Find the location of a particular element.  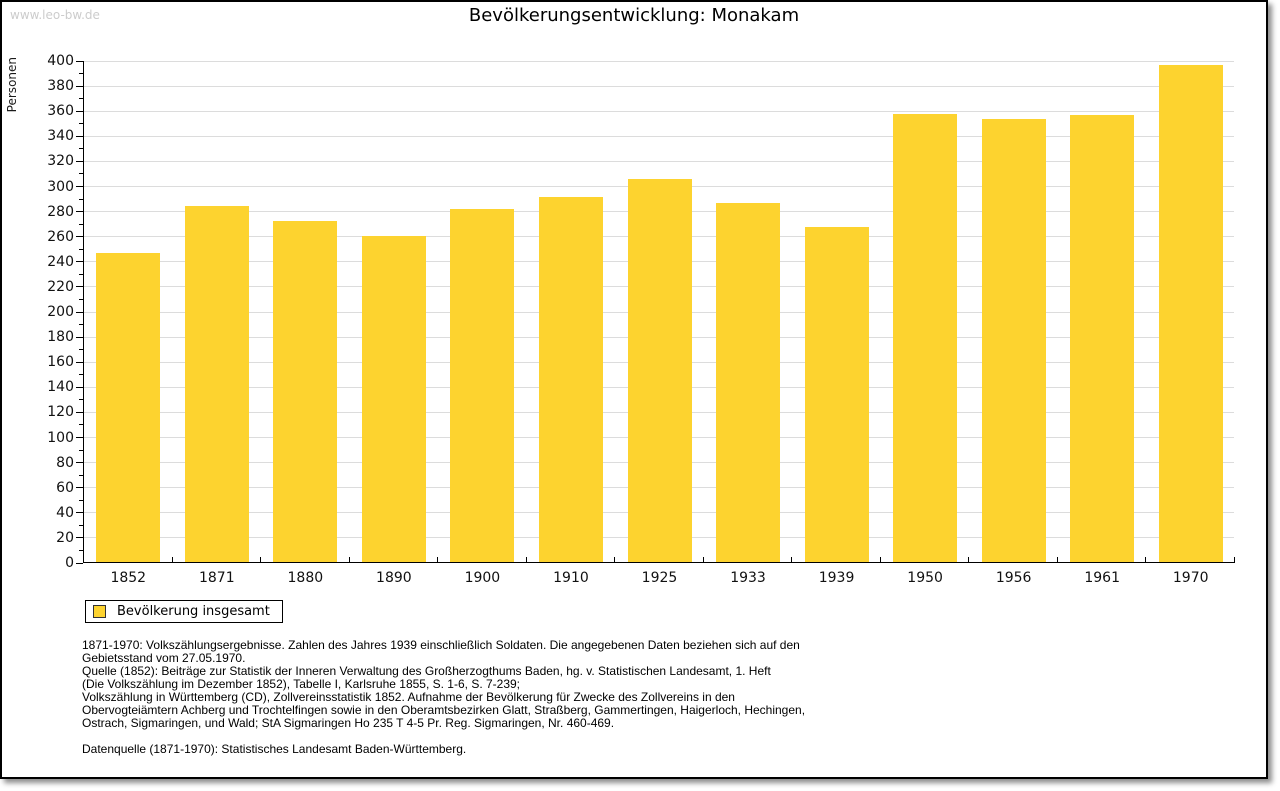

x-tick-label: 1956 is located at coordinates (1013, 578).